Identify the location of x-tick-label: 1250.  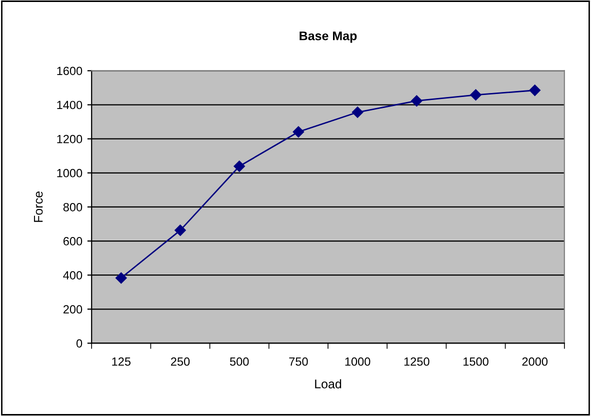
(417, 361).